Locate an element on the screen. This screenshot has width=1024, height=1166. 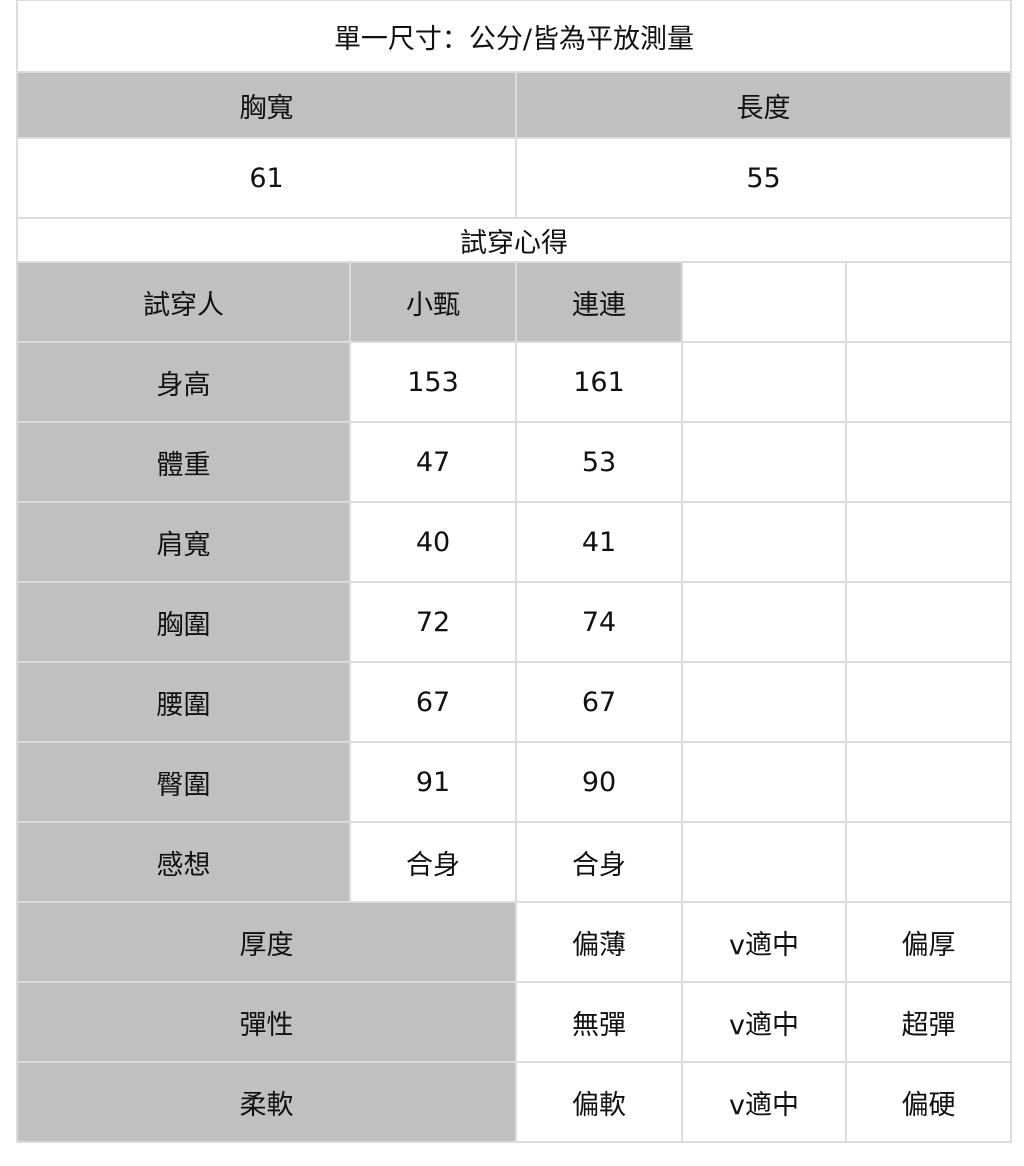
attribute-row: 彈性 無彈 v適中 超彈 is located at coordinates (514, 1022).